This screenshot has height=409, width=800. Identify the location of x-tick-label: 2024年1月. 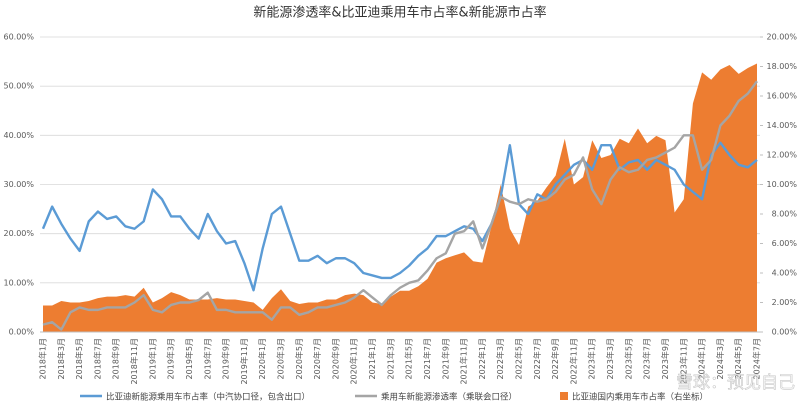
(702, 358).